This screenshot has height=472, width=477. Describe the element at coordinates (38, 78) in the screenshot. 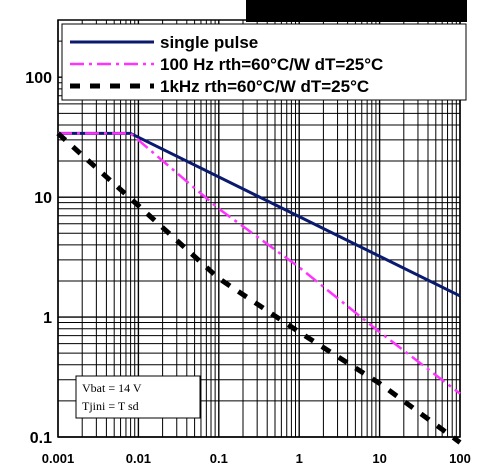

I see `y-tick-label: 100` at that location.